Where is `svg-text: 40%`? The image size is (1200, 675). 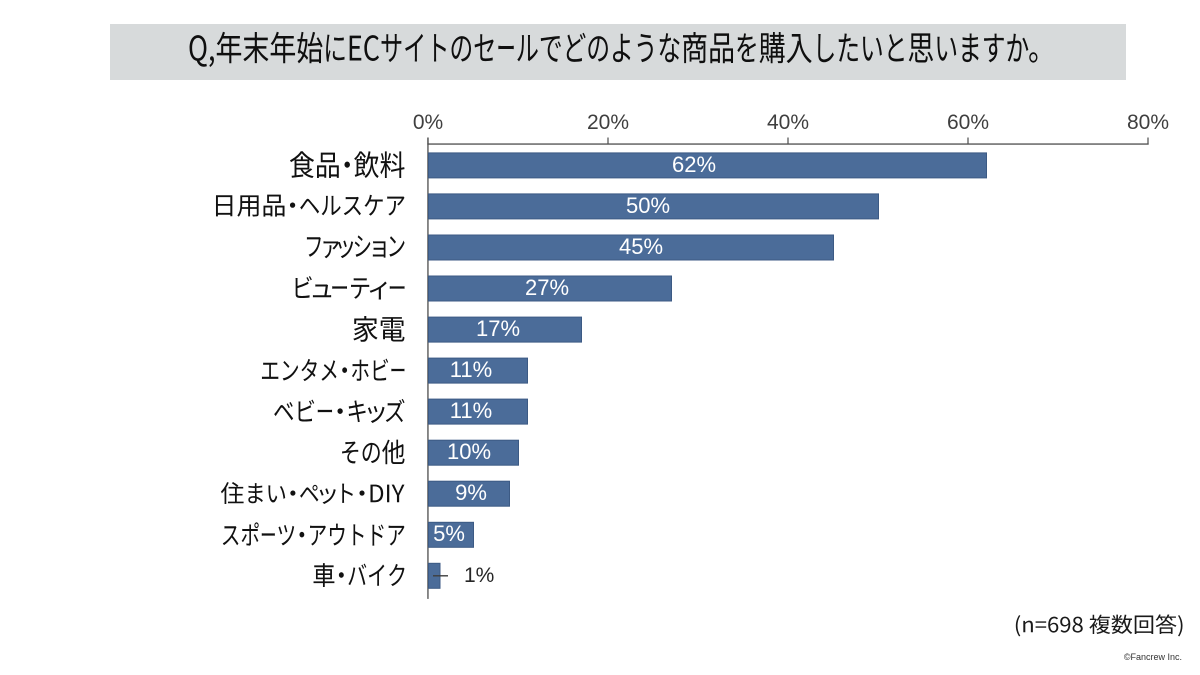
svg-text: 40% is located at coordinates (788, 122).